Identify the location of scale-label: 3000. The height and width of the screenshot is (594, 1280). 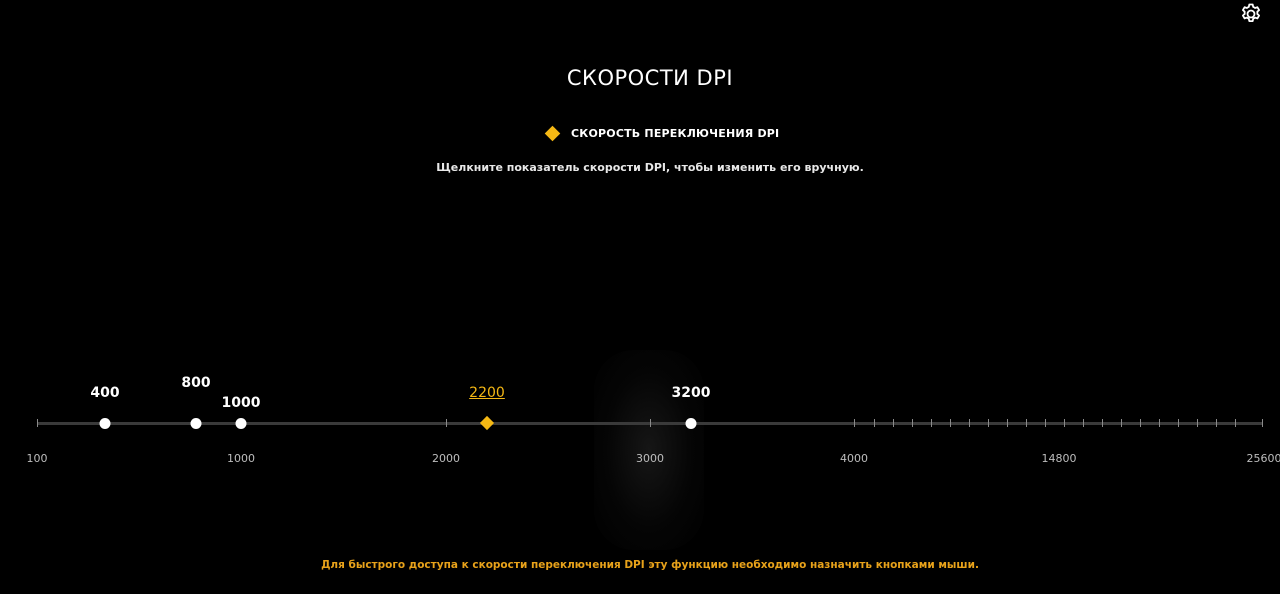
(650, 458).